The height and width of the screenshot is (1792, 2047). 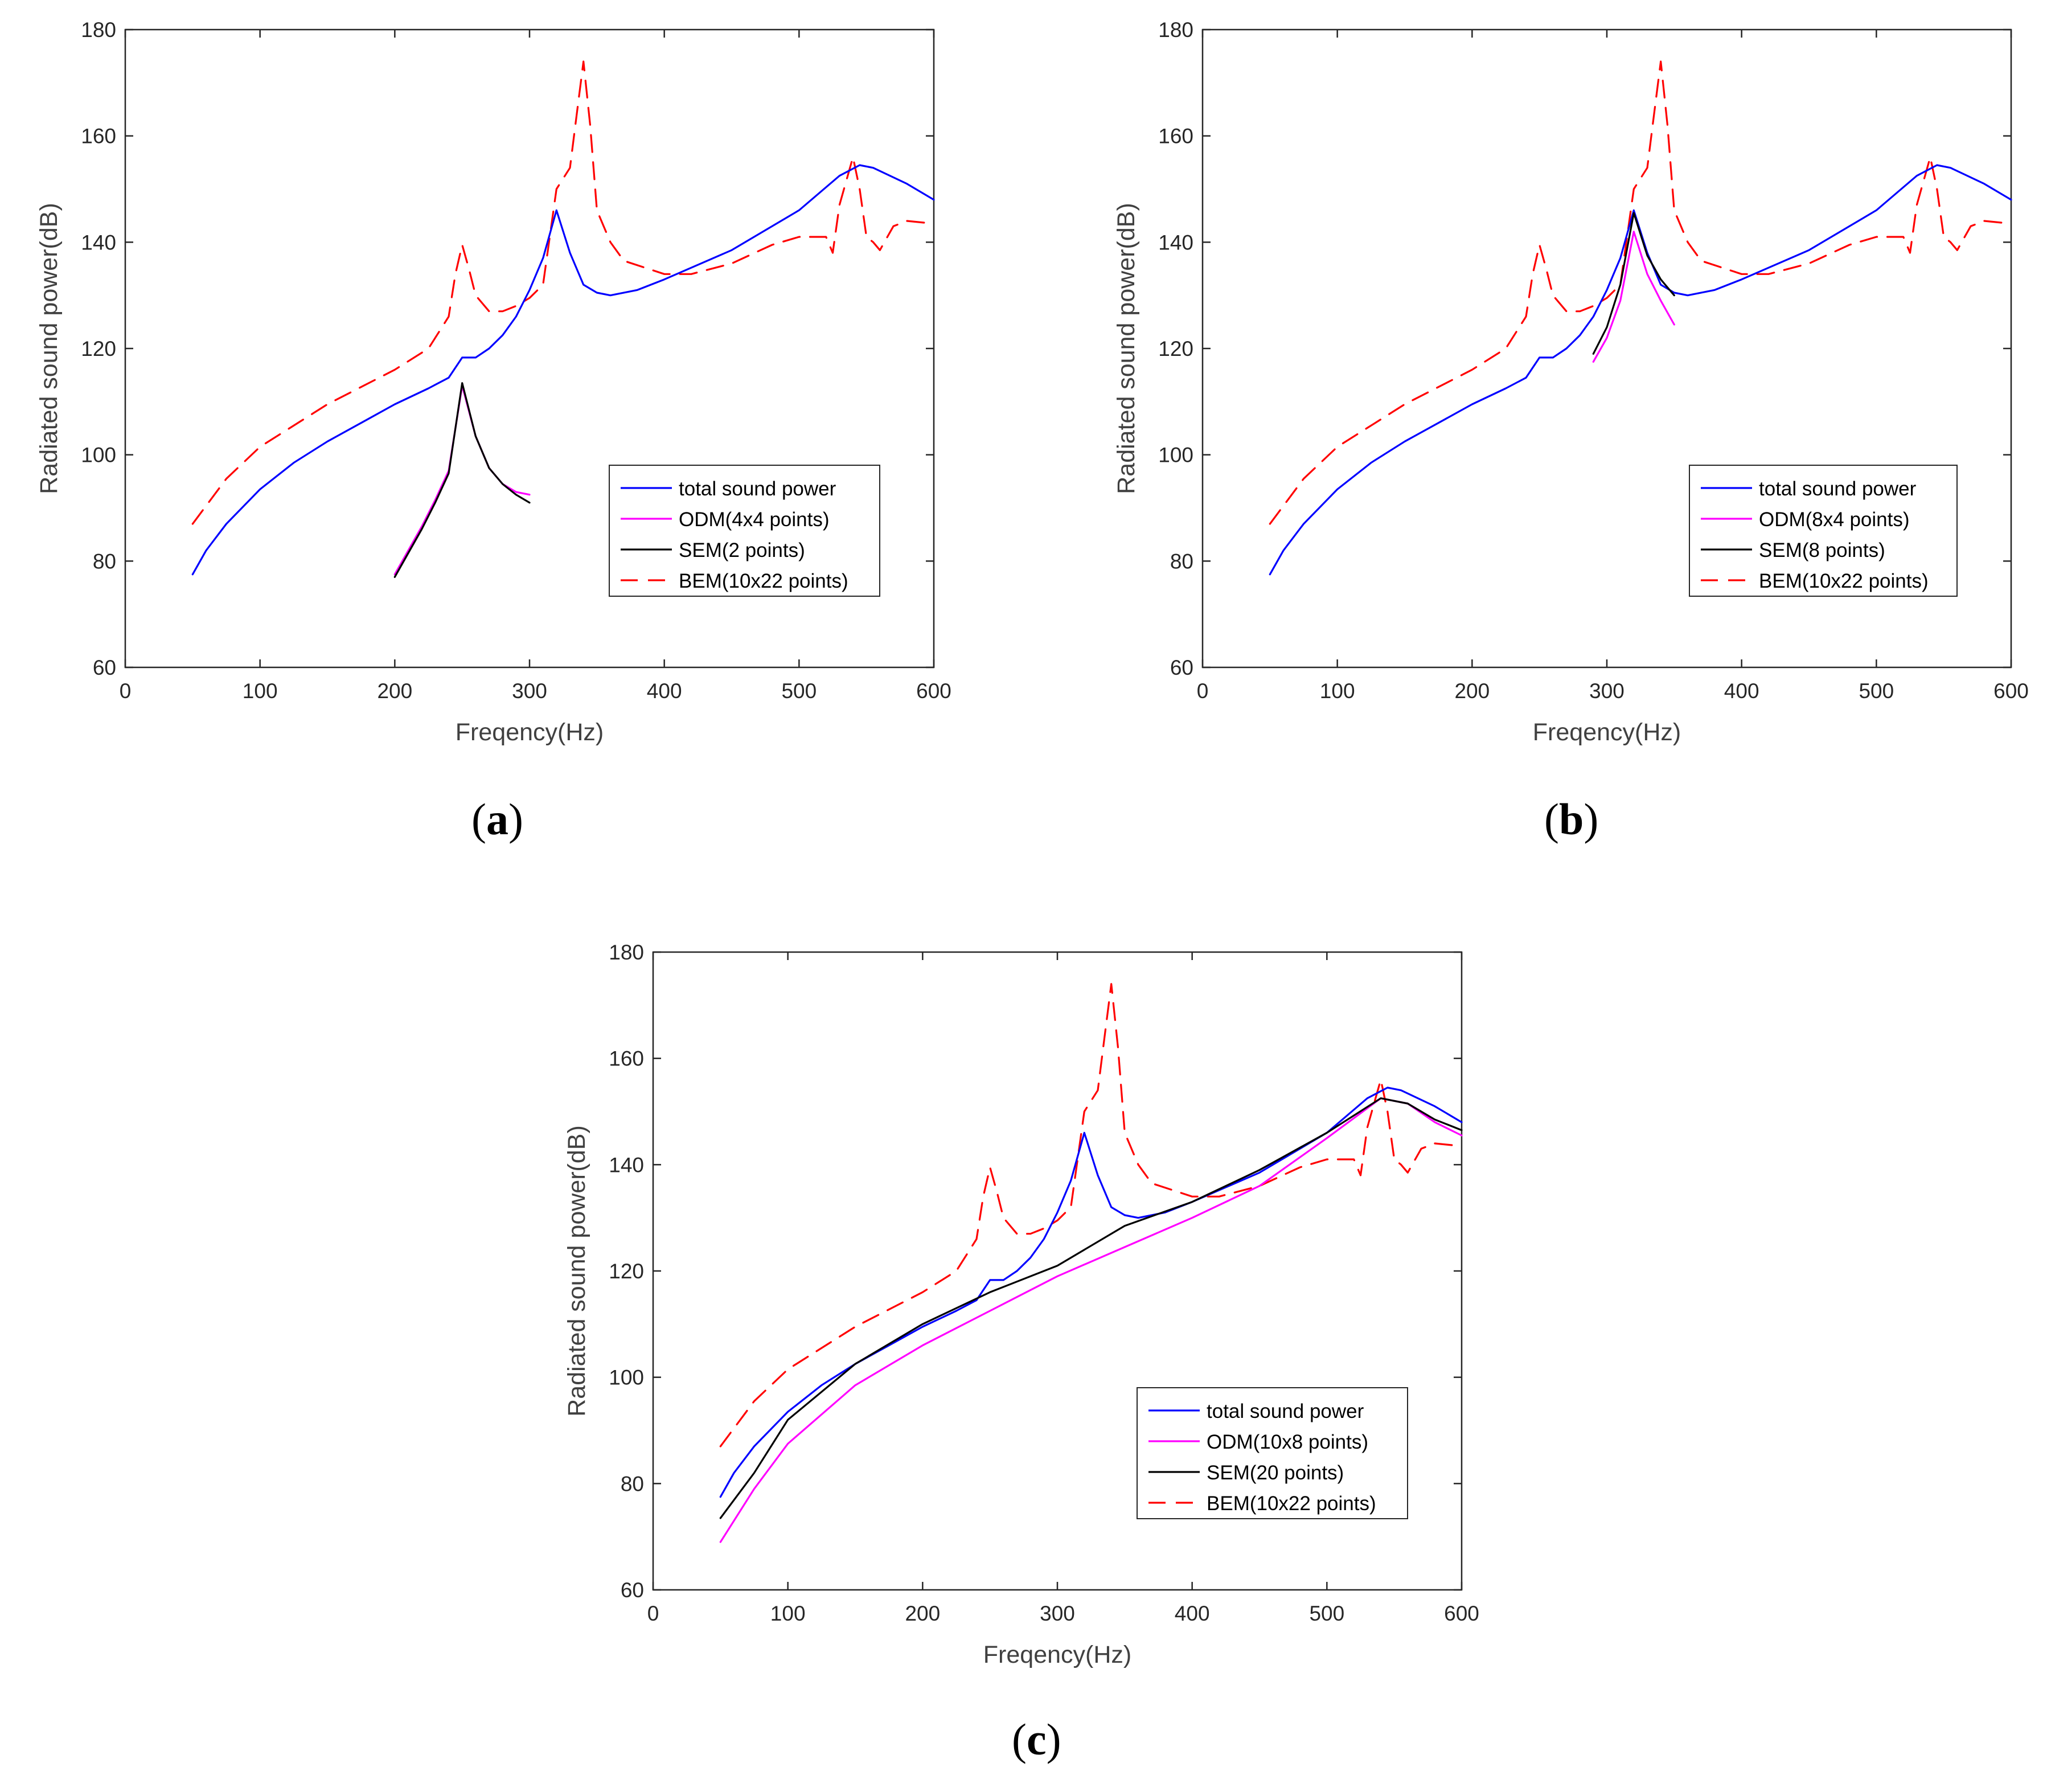 What do you see at coordinates (1571, 819) in the screenshot?
I see `caption-b: (b)` at bounding box center [1571, 819].